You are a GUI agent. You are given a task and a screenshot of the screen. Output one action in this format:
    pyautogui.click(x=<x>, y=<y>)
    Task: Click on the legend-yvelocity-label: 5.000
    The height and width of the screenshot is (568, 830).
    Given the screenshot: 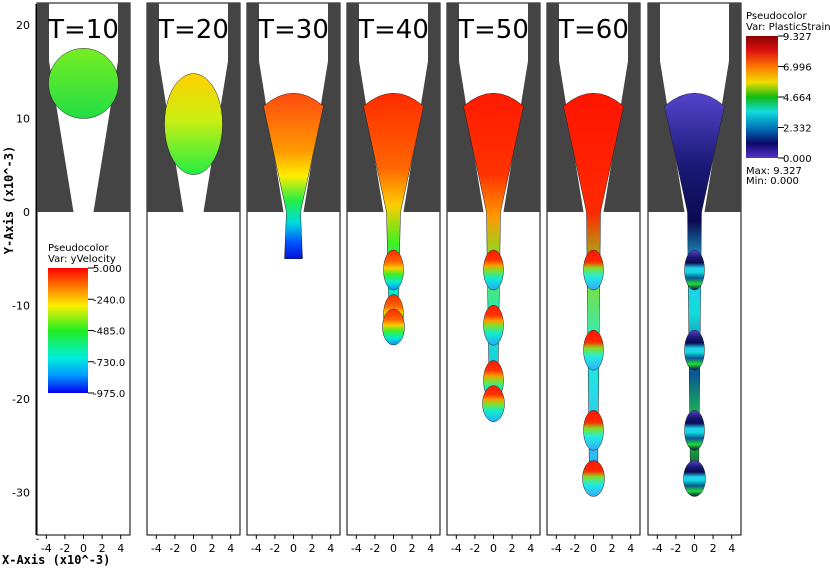 What is the action you would take?
    pyautogui.click(x=107, y=269)
    